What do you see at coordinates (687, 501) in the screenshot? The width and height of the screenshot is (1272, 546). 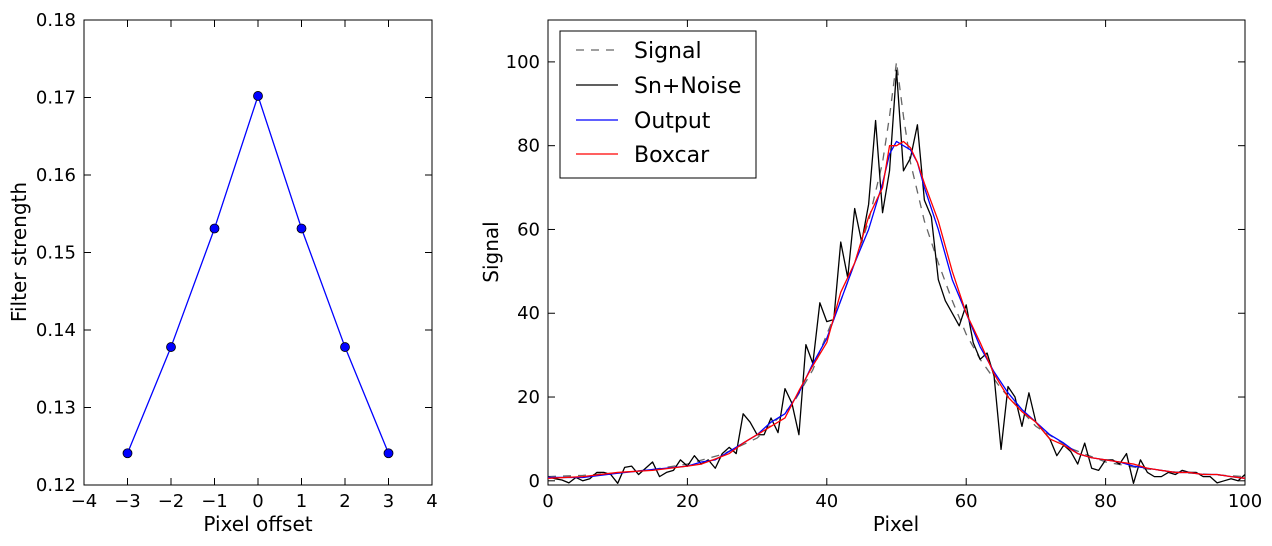 I see `signal-xtick-label: 20` at bounding box center [687, 501].